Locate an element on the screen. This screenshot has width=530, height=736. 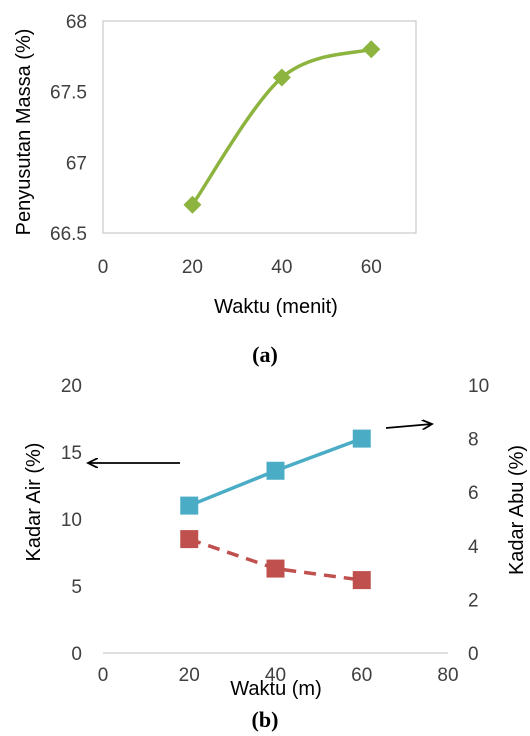
chart-b-y2tick-label: 2 is located at coordinates (473, 600).